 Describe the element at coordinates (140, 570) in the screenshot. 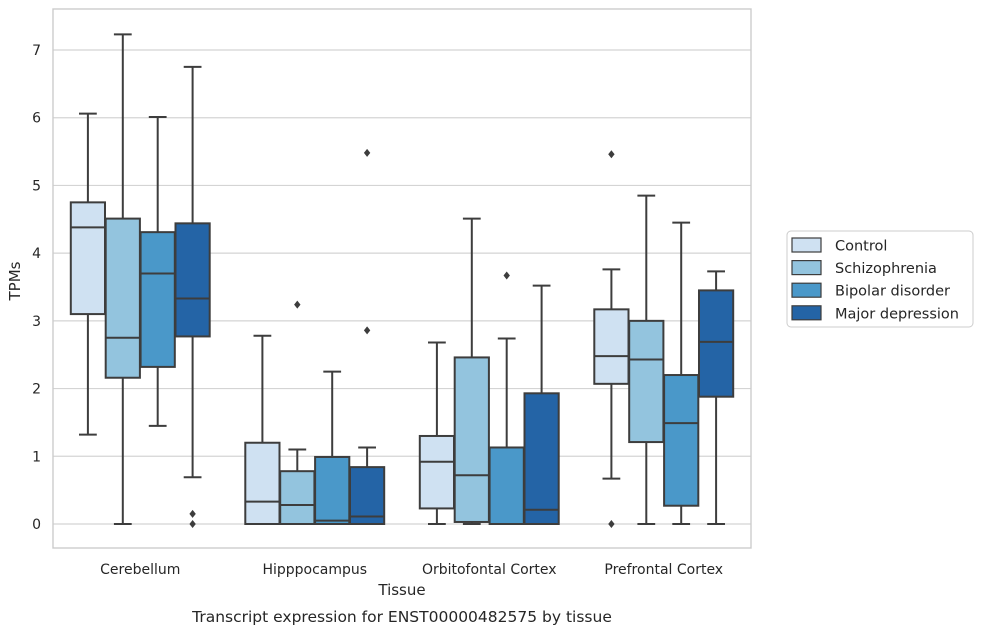

I see `x-tick-label: Cerebellum` at that location.